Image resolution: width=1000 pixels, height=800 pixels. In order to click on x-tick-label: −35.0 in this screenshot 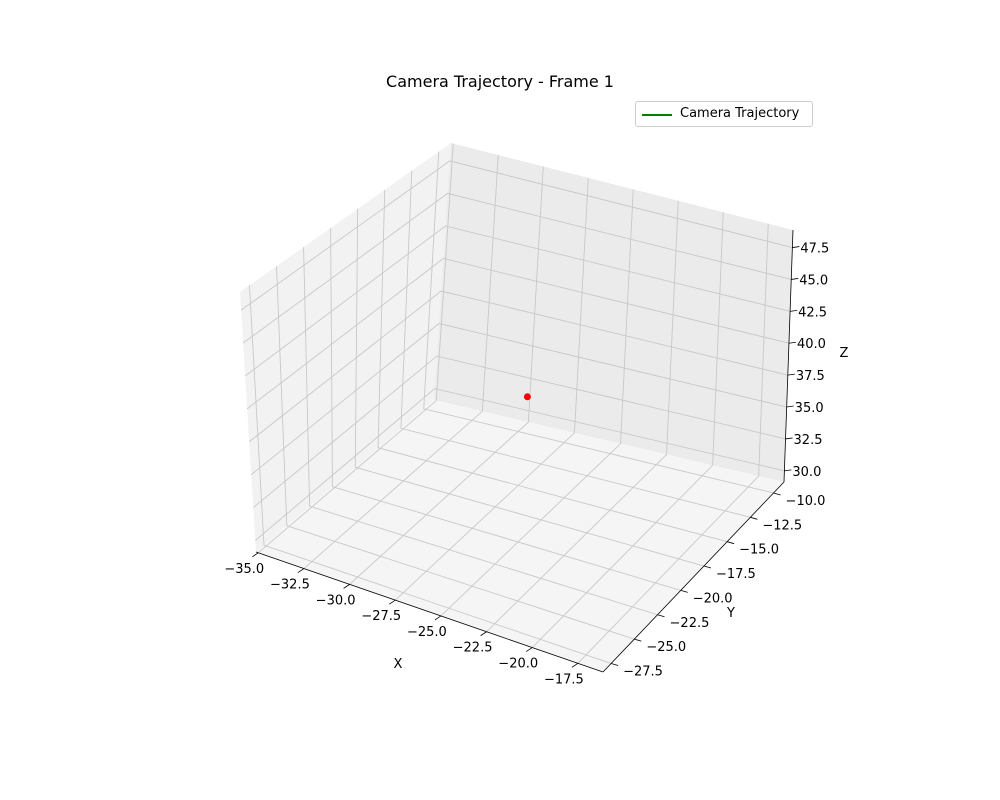, I will do `click(244, 569)`.